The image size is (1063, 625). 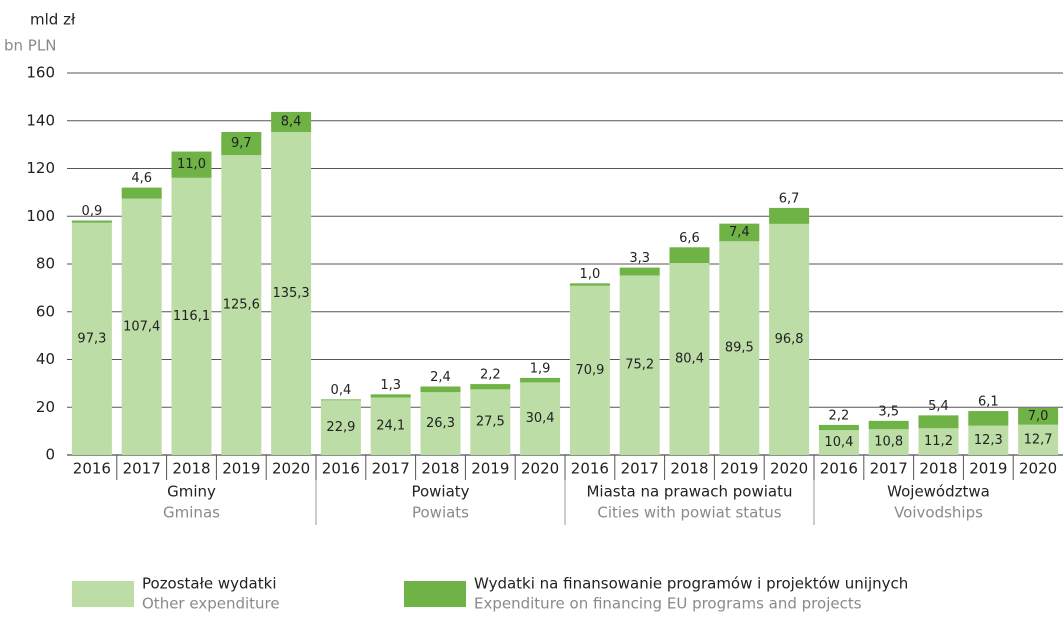 I want to click on value-label: 6,6, so click(x=689, y=238).